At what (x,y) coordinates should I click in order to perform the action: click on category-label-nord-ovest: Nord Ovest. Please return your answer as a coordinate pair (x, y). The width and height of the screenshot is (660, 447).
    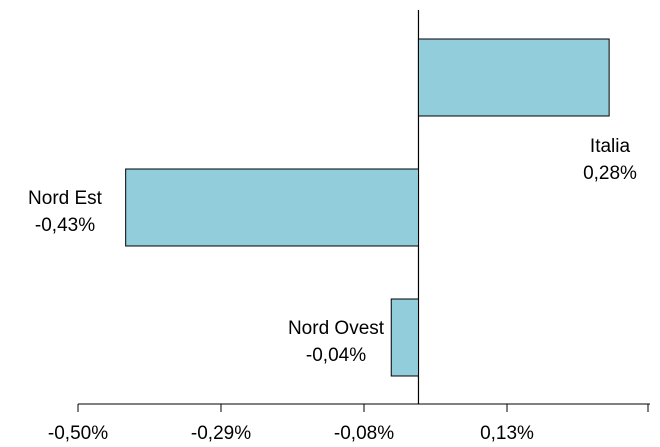
    Looking at the image, I should click on (336, 328).